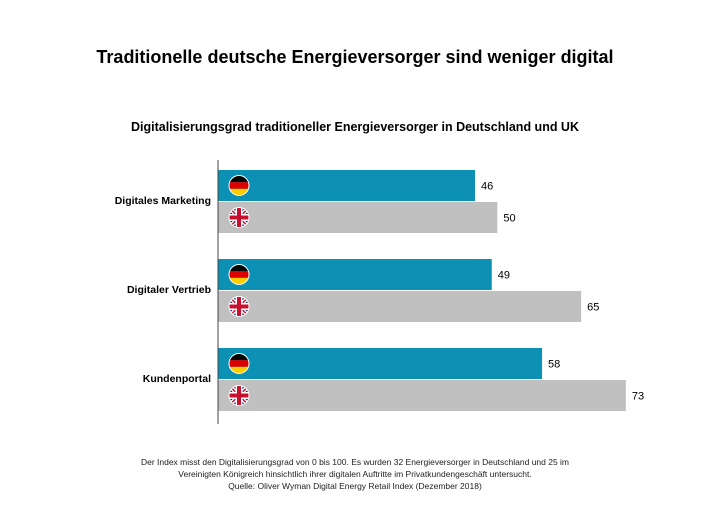 The height and width of the screenshot is (532, 710). Describe the element at coordinates (422, 395) in the screenshot. I see `bar-3-uk` at that location.